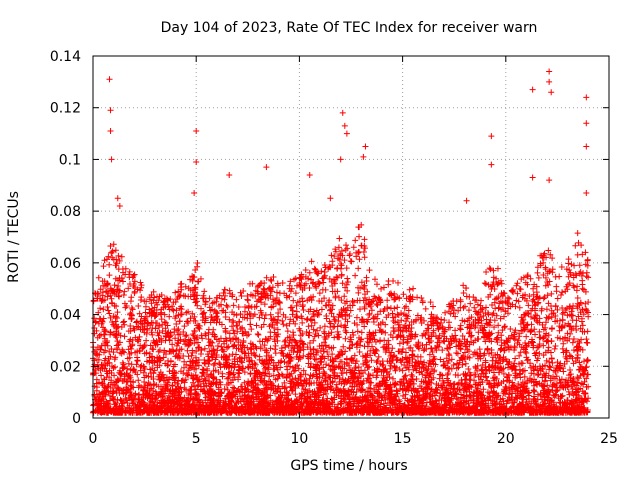  Describe the element at coordinates (65, 109) in the screenshot. I see `y-tick-label: 0.12` at that location.